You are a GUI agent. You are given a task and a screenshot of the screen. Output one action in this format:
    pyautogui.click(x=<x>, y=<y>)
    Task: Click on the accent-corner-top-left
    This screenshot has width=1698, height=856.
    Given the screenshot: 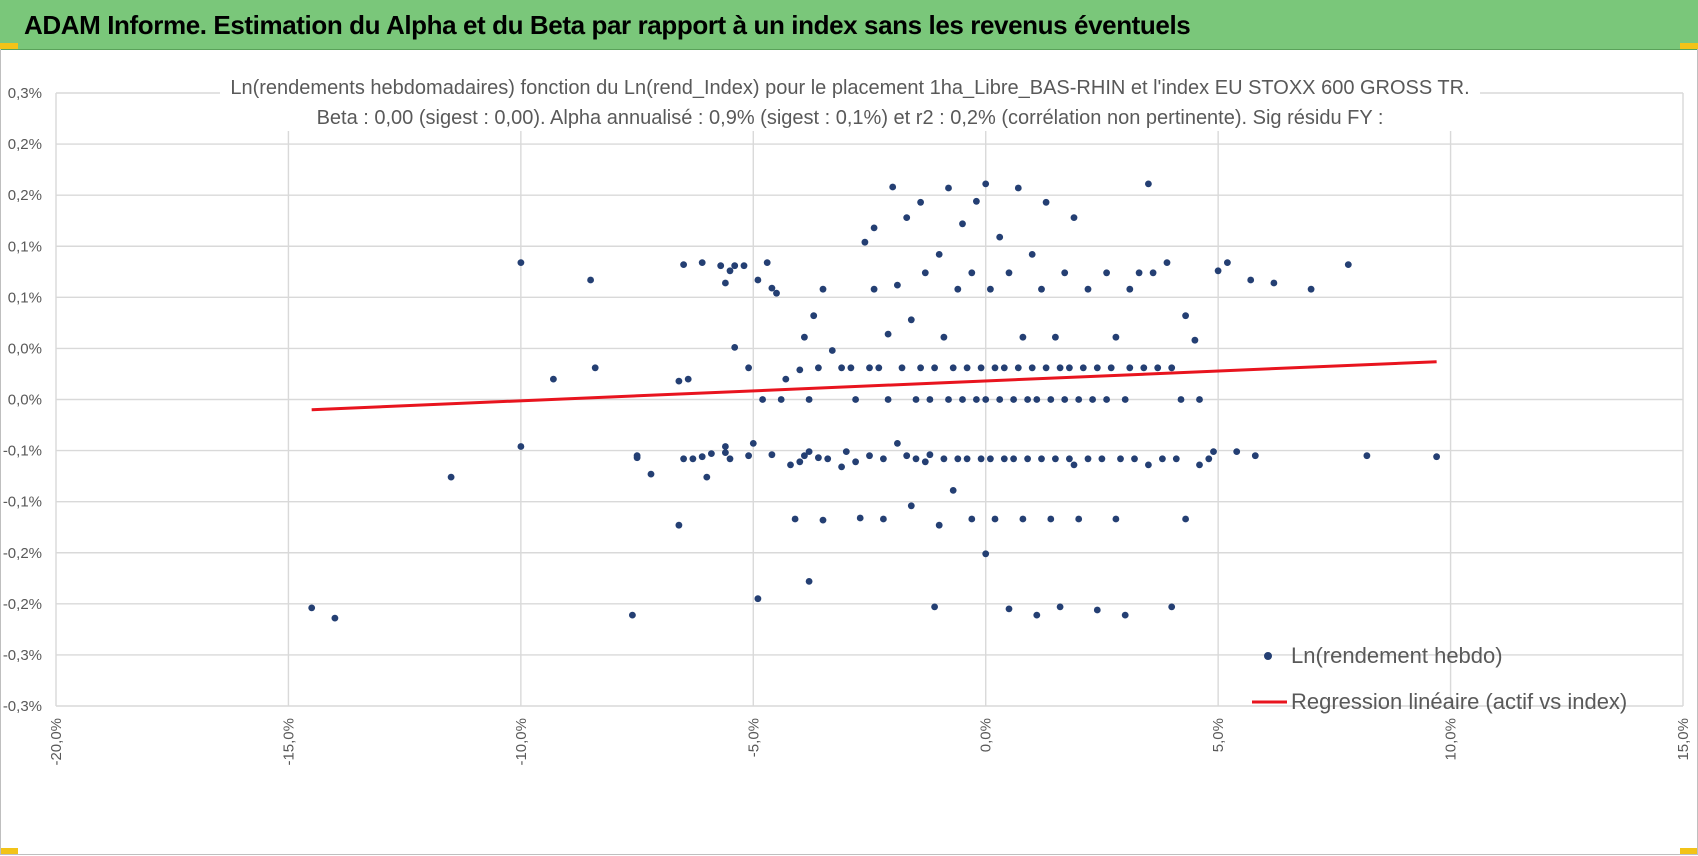 What is the action you would take?
    pyautogui.click(x=9, y=46)
    